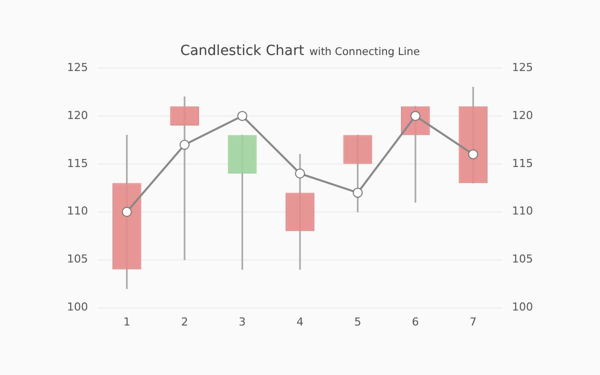  Describe the element at coordinates (523, 211) in the screenshot. I see `y2-tick-label: 110` at that location.